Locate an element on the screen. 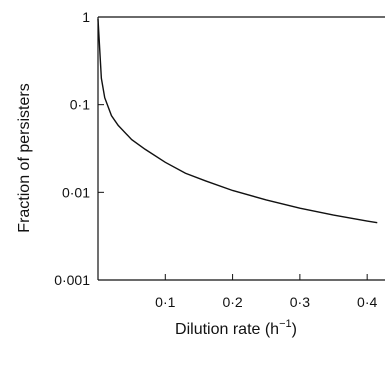 This screenshot has width=385, height=370. y-axis-label: Fraction of persisters is located at coordinates (24, 157).